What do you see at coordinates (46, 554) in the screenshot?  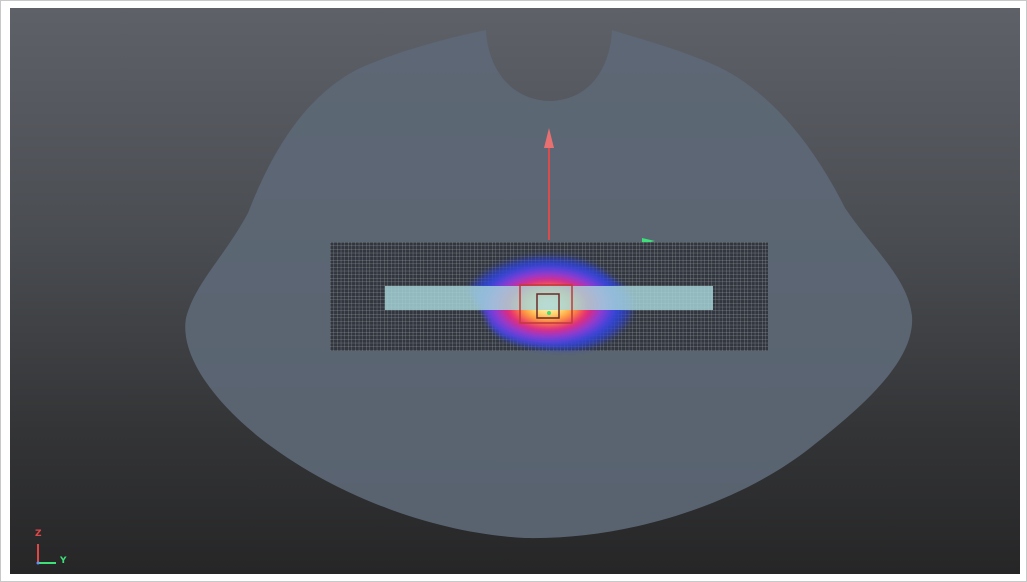 I see `orientation-axes` at bounding box center [46, 554].